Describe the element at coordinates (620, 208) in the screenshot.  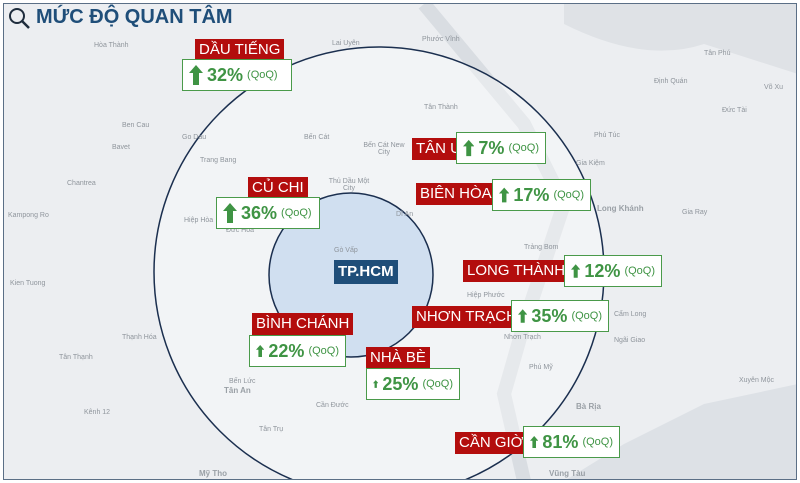
I see `map-label: Long Khánh` at that location.